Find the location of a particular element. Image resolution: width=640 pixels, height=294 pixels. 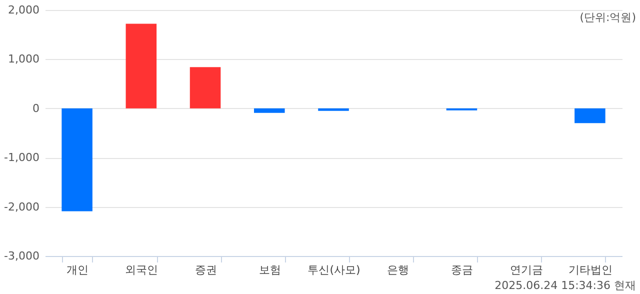

x-tick-label: 개인 is located at coordinates (77, 270).